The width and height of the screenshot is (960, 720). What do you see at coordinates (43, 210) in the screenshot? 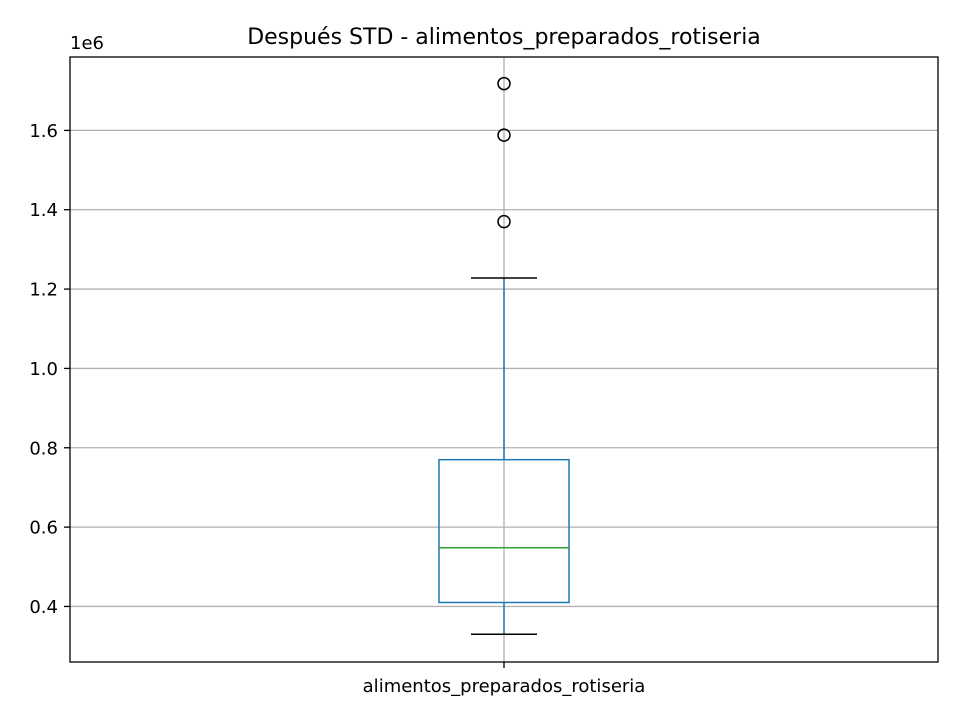
I see `y-tick-label: 1.4` at bounding box center [43, 210].